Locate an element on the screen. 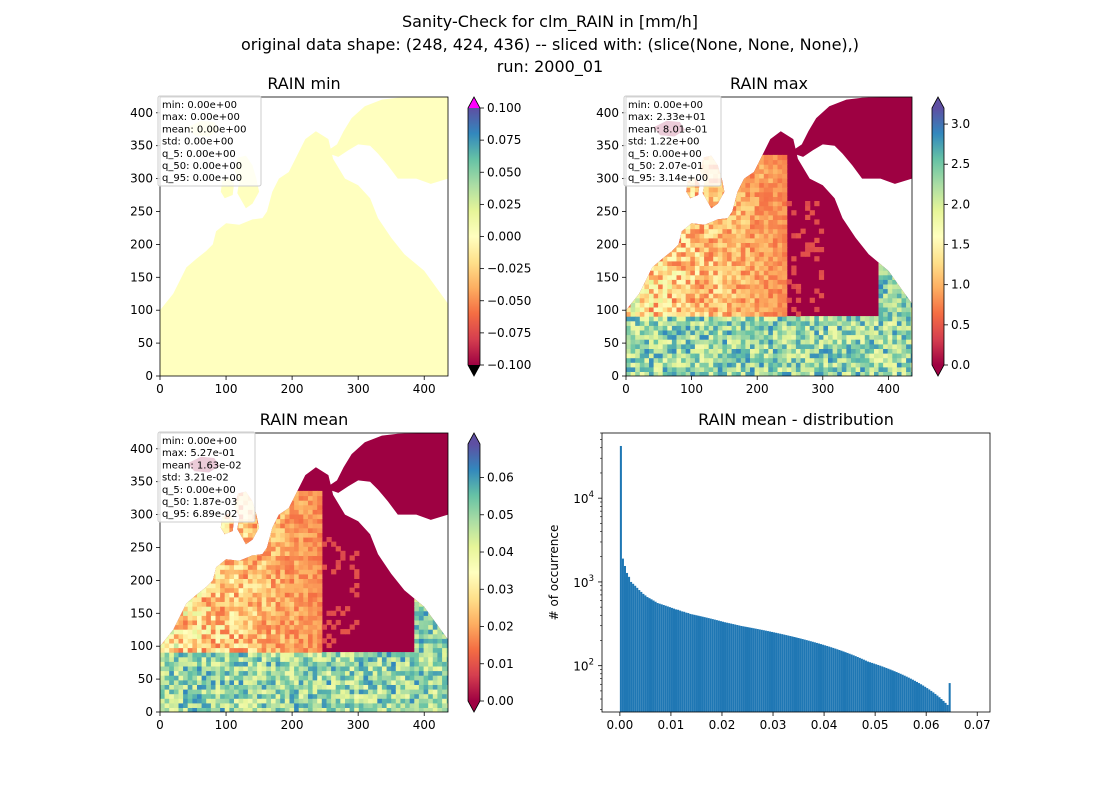  hist-xtick-label: 0.00 is located at coordinates (620, 725).